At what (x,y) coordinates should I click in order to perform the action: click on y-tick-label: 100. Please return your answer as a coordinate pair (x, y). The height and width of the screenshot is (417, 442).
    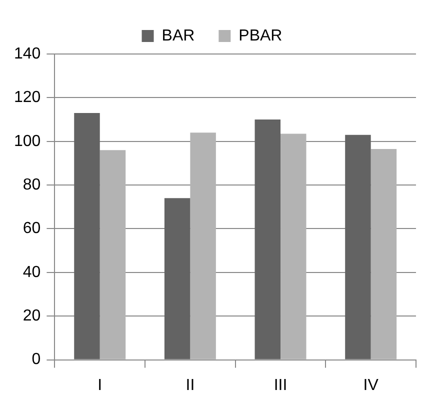
    Looking at the image, I should click on (27, 141).